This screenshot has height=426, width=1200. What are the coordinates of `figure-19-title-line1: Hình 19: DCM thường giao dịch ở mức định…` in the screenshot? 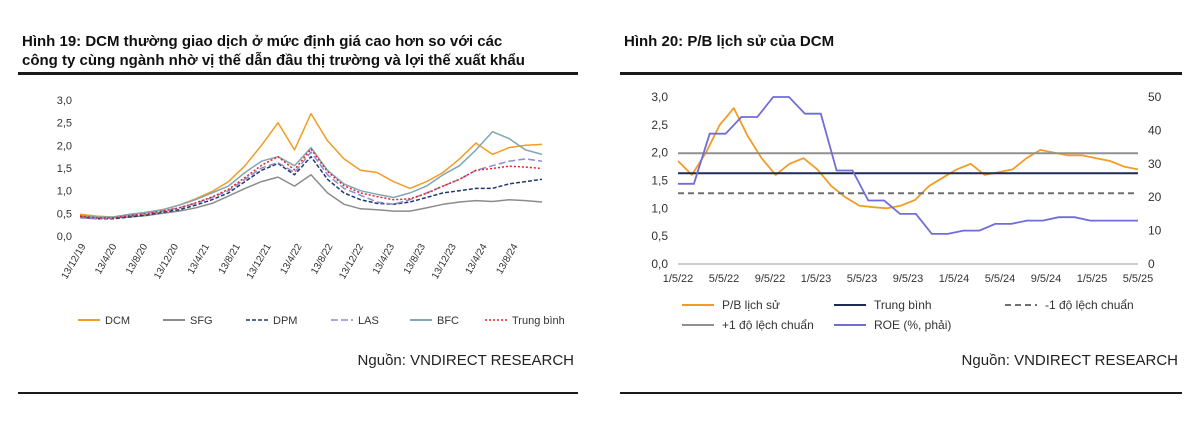 It's located at (262, 41).